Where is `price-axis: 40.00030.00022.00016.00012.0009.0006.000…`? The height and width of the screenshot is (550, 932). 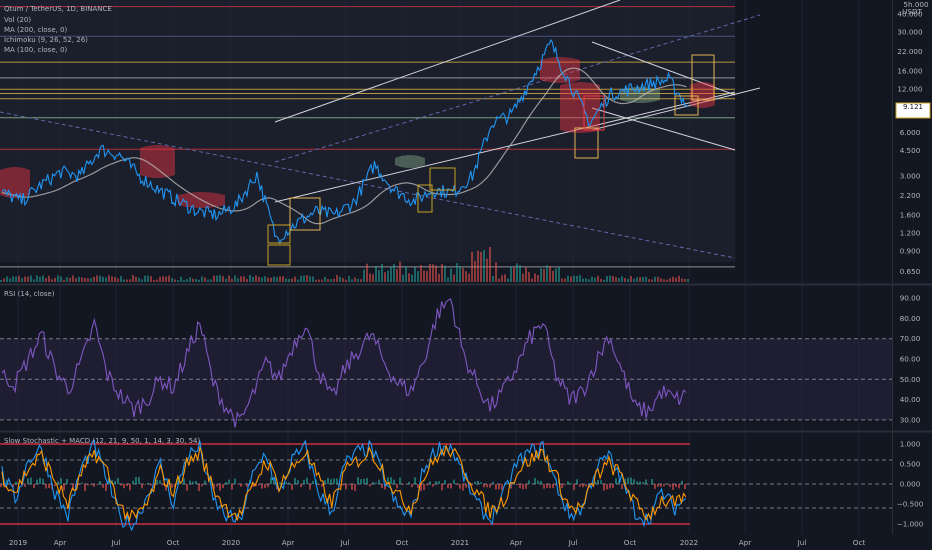
price-axis: 40.00030.00022.00016.00012.0009.0006.000… is located at coordinates (910, 142).